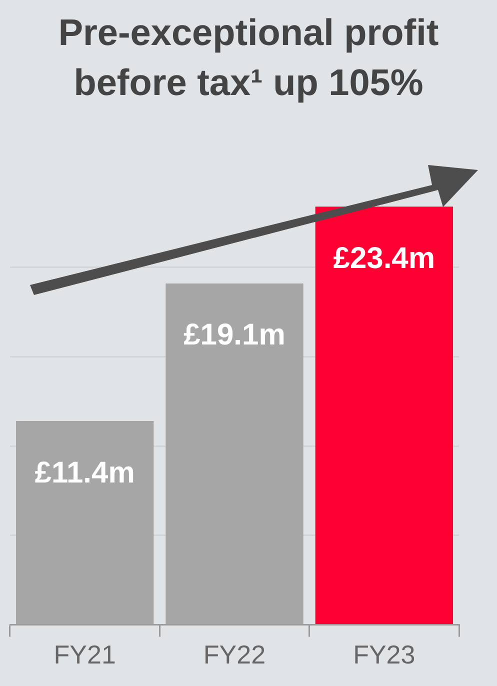 The height and width of the screenshot is (686, 497). What do you see at coordinates (235, 335) in the screenshot?
I see `data-label: £19.1m` at bounding box center [235, 335].